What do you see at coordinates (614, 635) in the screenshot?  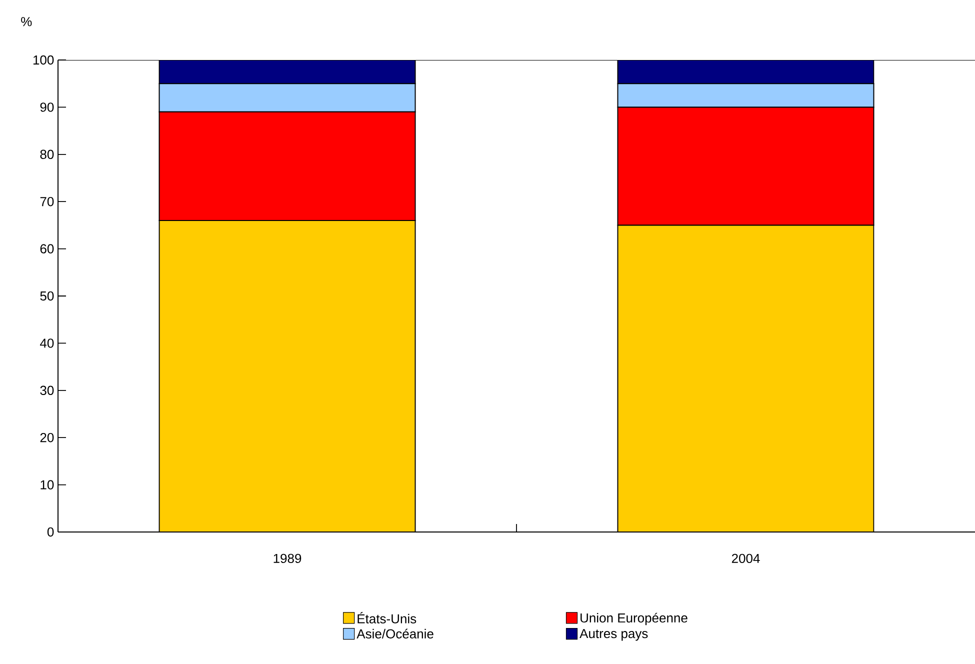 I see `legend-label: Autres pays` at bounding box center [614, 635].